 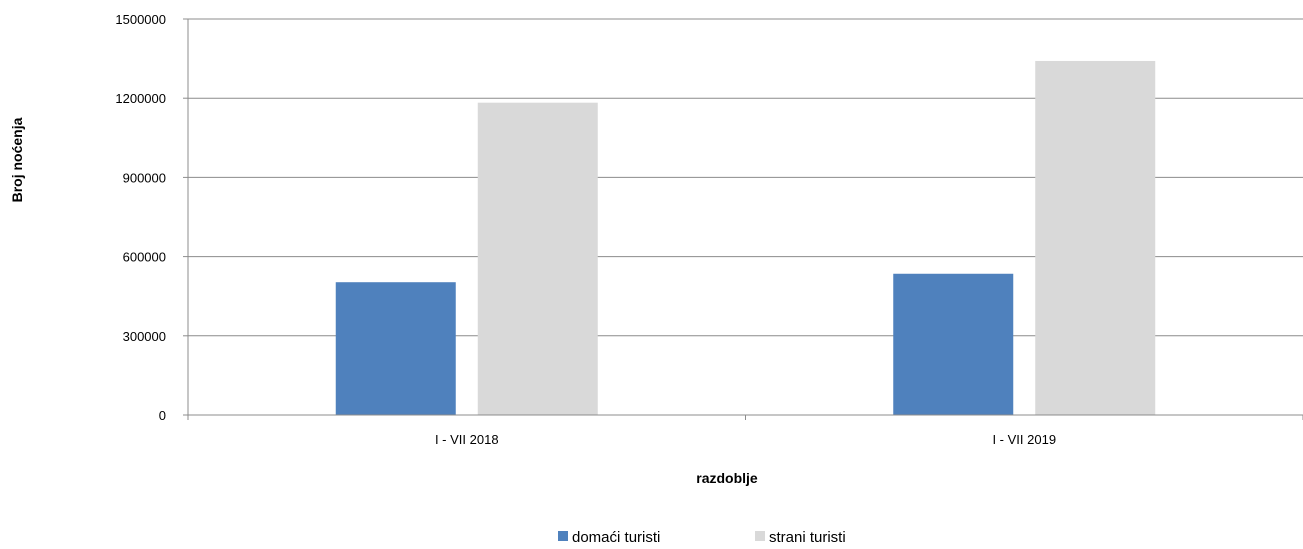 What do you see at coordinates (616, 537) in the screenshot?
I see `legend-label: domaći turisti` at bounding box center [616, 537].